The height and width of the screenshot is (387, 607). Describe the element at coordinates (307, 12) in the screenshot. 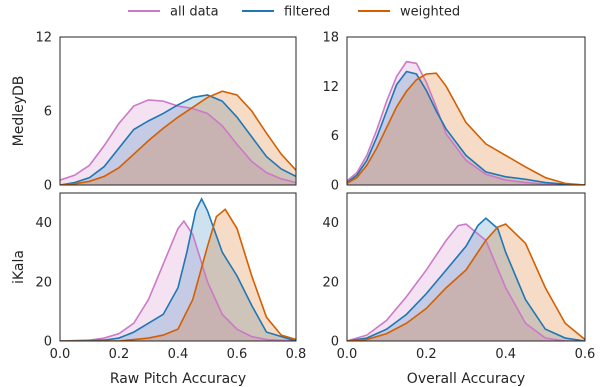

I see `legend-label: filtered` at that location.